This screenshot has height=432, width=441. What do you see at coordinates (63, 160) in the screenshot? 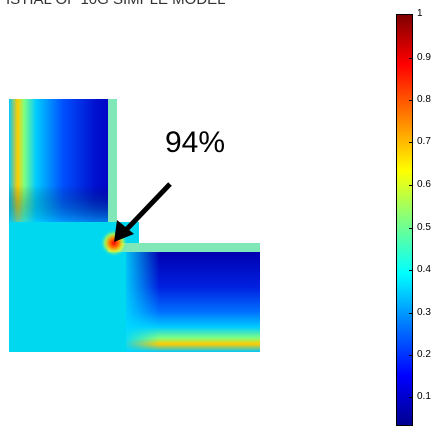
I see `upper-leg-shade` at bounding box center [63, 160].